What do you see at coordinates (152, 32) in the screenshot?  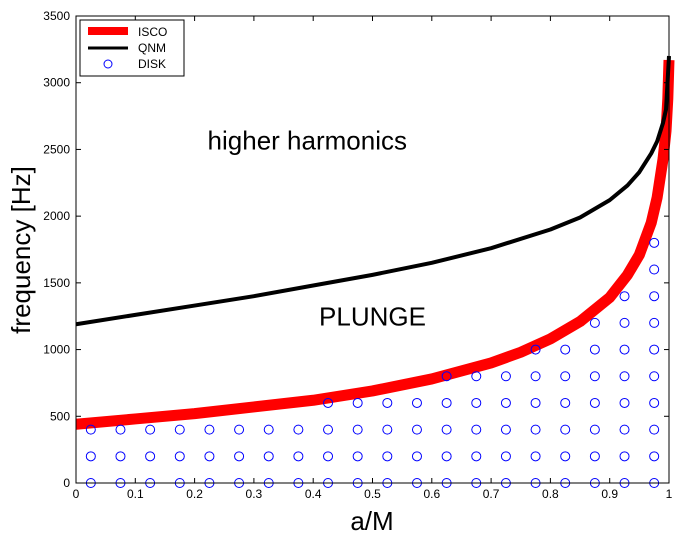 I see `legend-isco-label: ISCO` at bounding box center [152, 32].